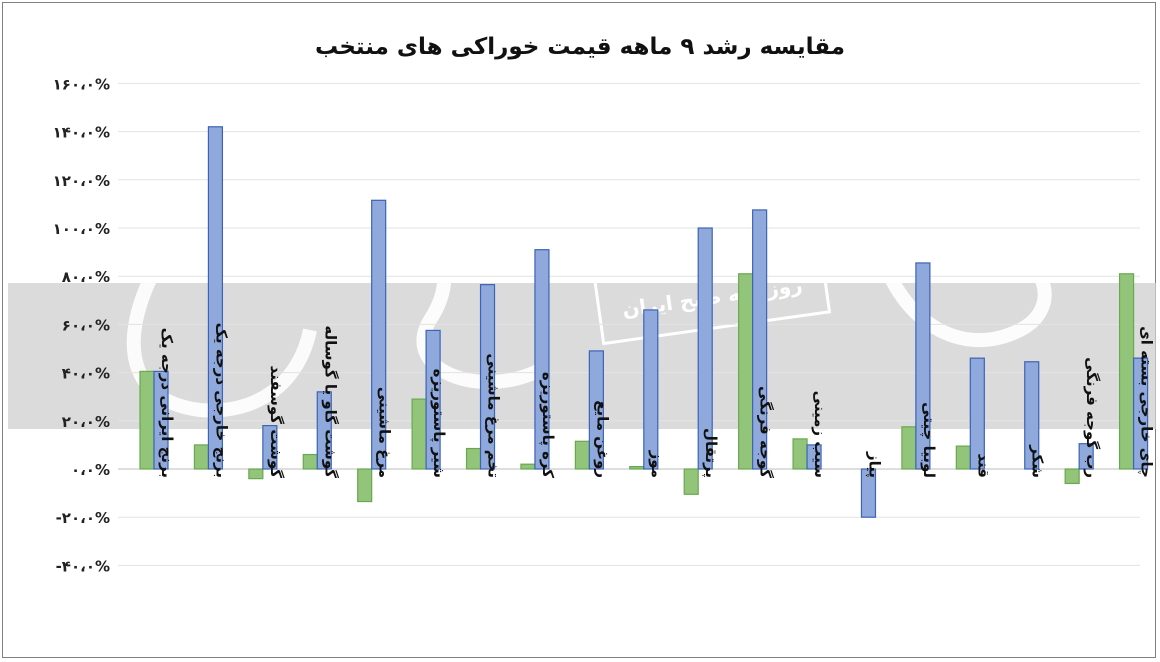  I want to click on category-label: گوشت گاو یا گوساله, so click(330, 401).